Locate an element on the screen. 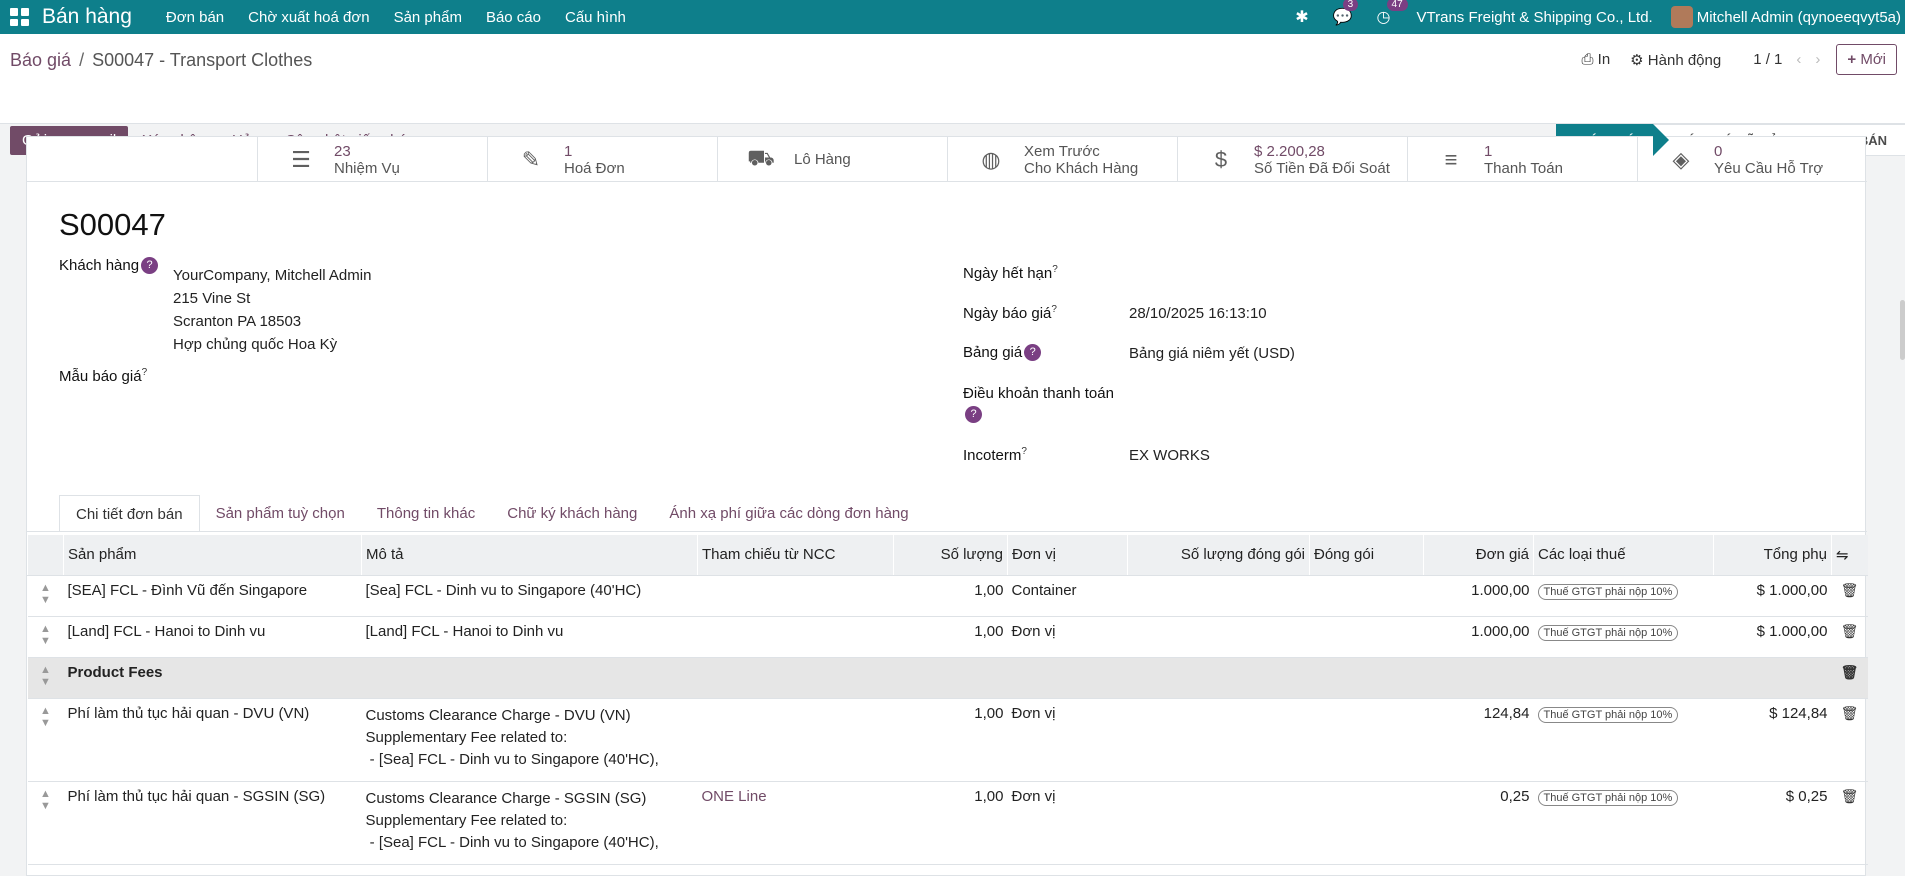 This screenshot has height=876, width=1905. customer-street: 215 Vine St is located at coordinates (212, 298).